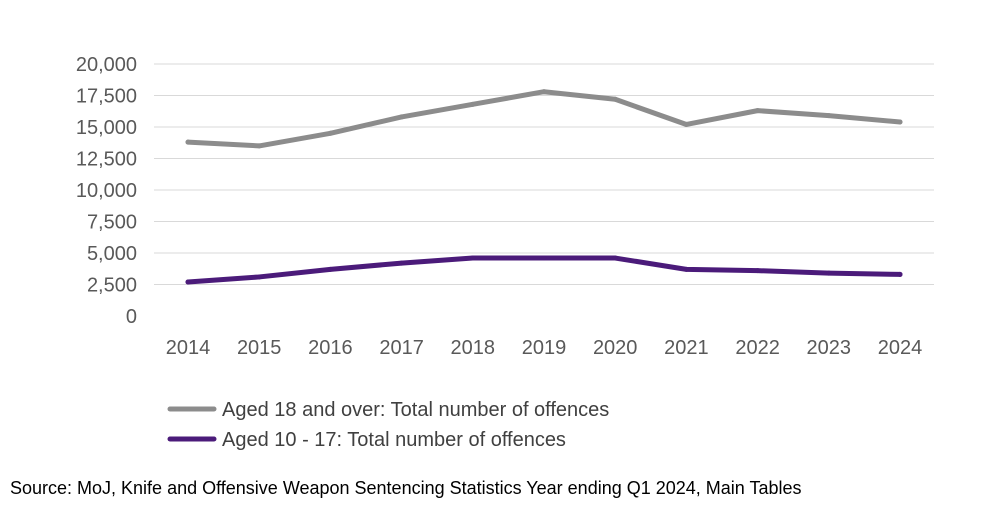 This screenshot has width=1000, height=511. Describe the element at coordinates (330, 348) in the screenshot. I see `x-tick-label: 2016` at that location.